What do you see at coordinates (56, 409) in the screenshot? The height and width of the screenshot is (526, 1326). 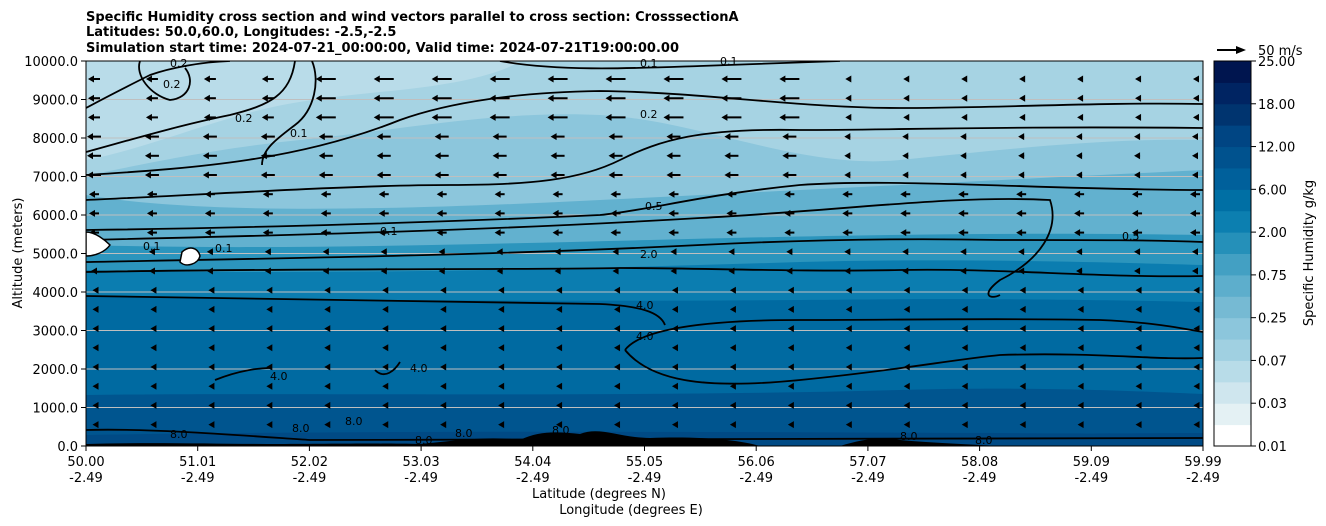 I see `y-tick-label: 1000.0` at bounding box center [56, 409].